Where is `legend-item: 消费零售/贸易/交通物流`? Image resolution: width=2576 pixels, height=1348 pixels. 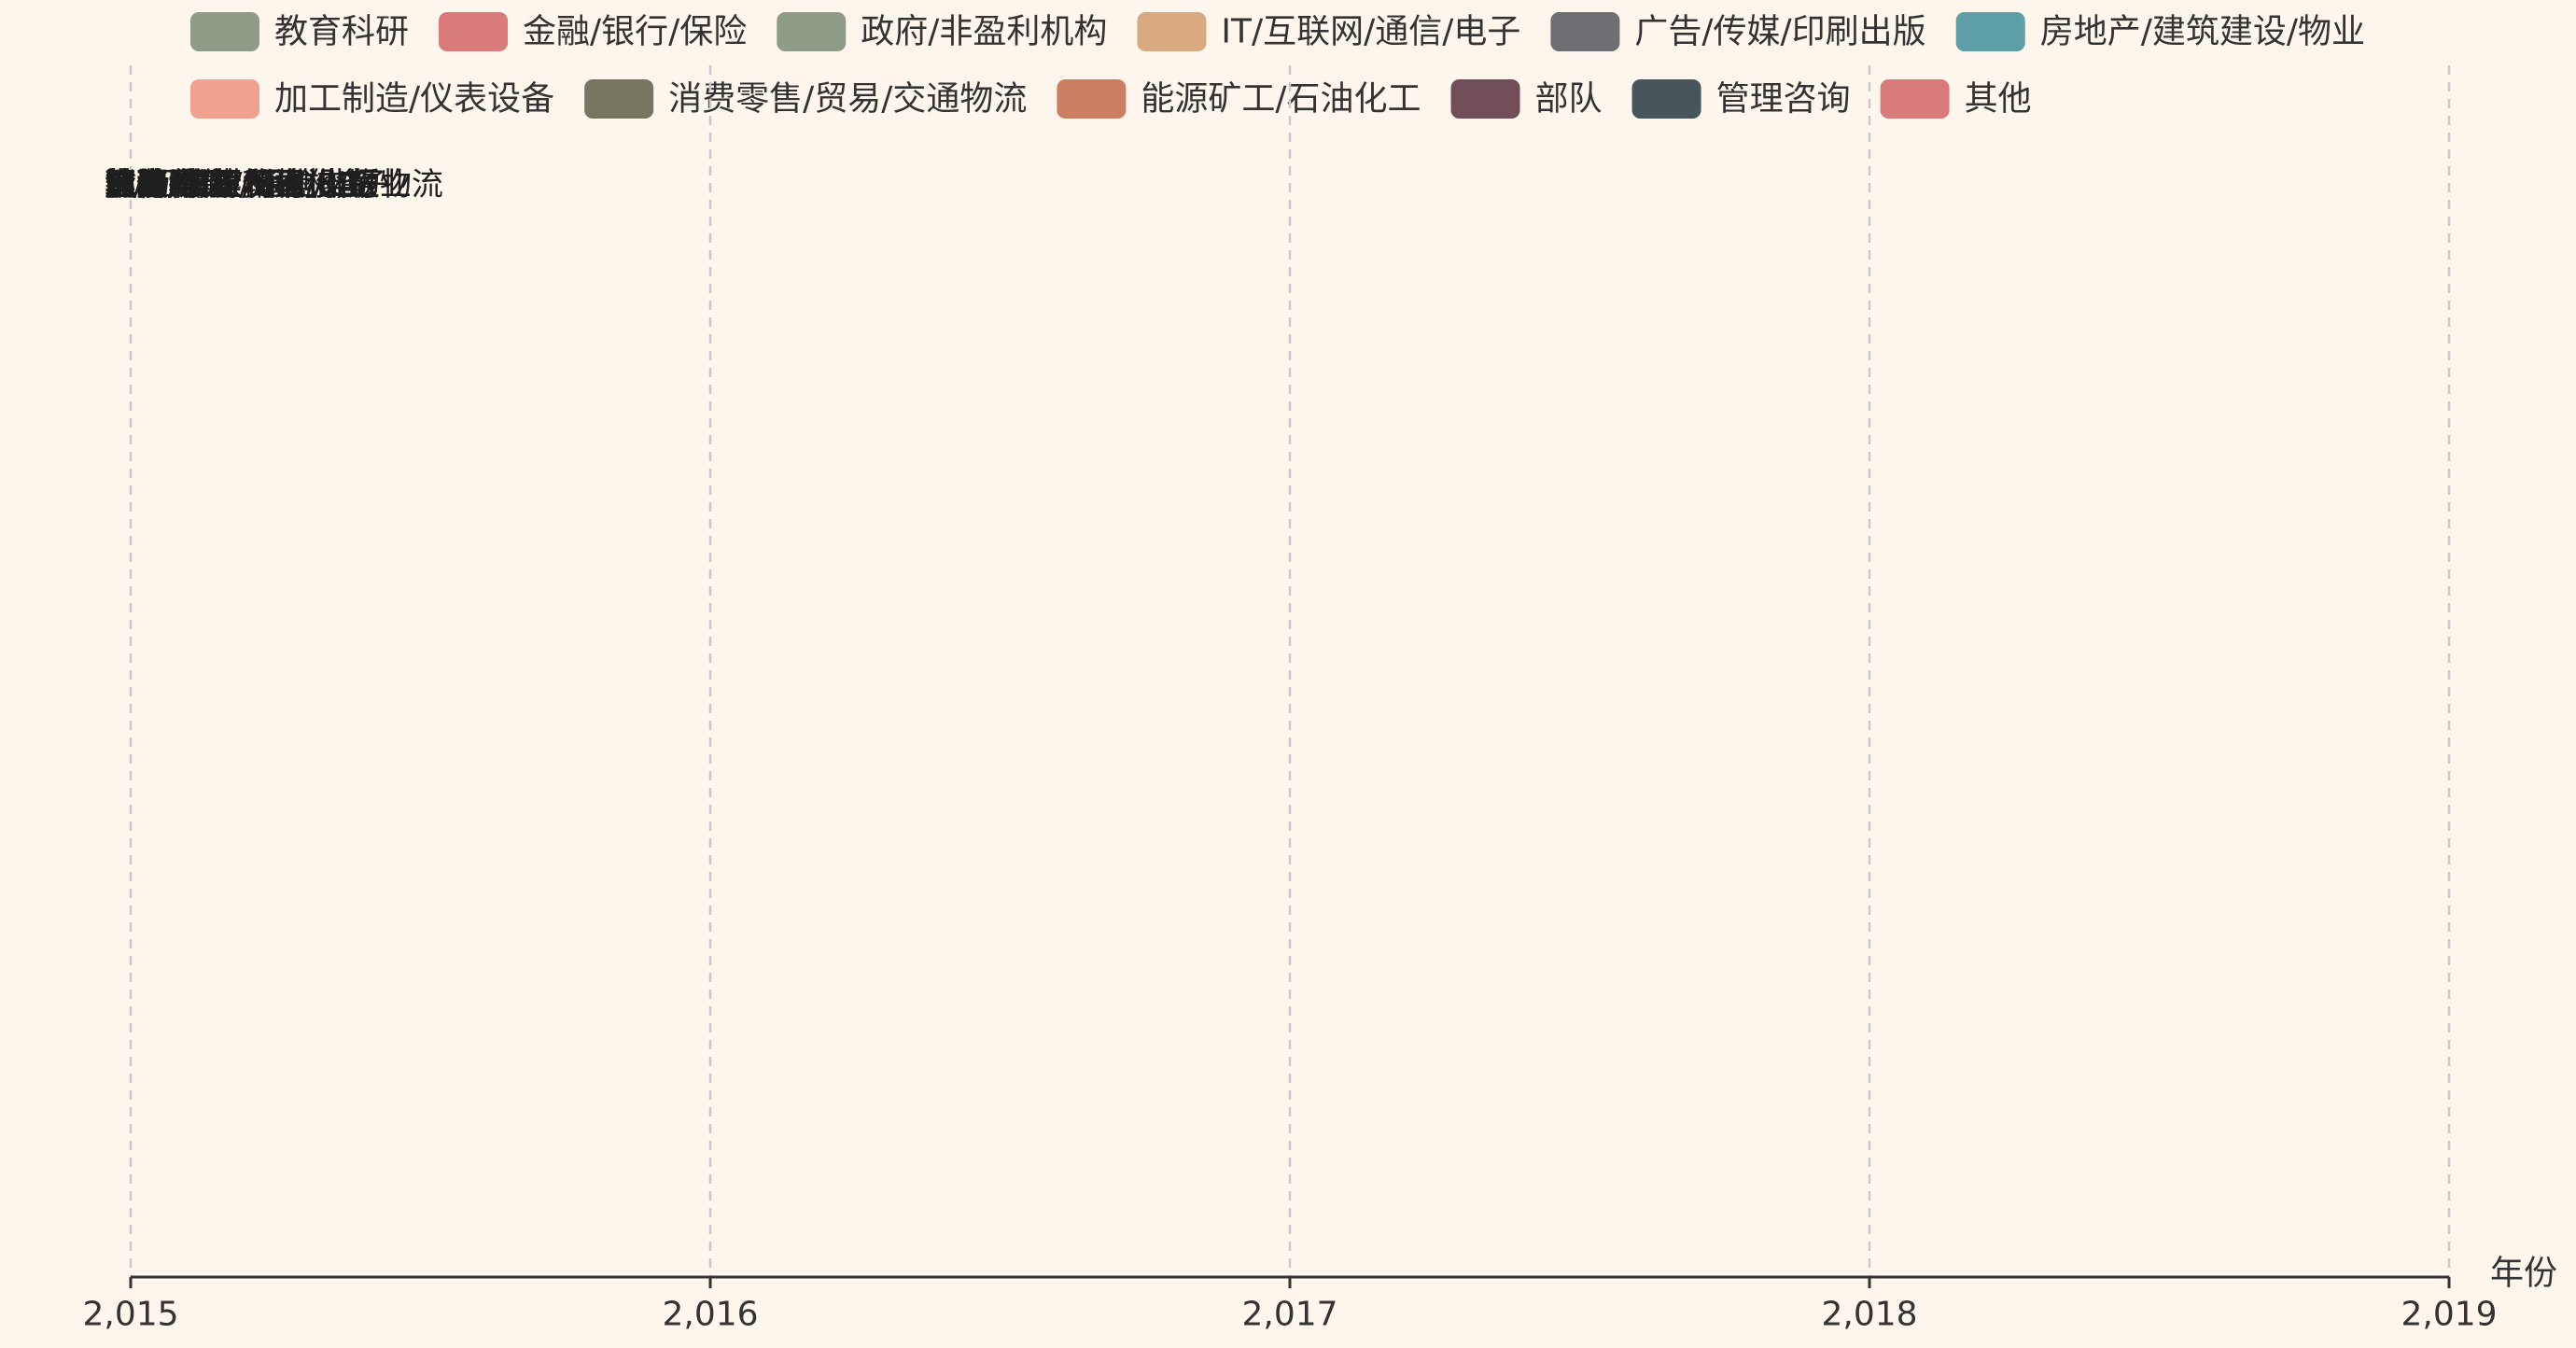 legend-item: 消费零售/贸易/交通物流 is located at coordinates (805, 99).